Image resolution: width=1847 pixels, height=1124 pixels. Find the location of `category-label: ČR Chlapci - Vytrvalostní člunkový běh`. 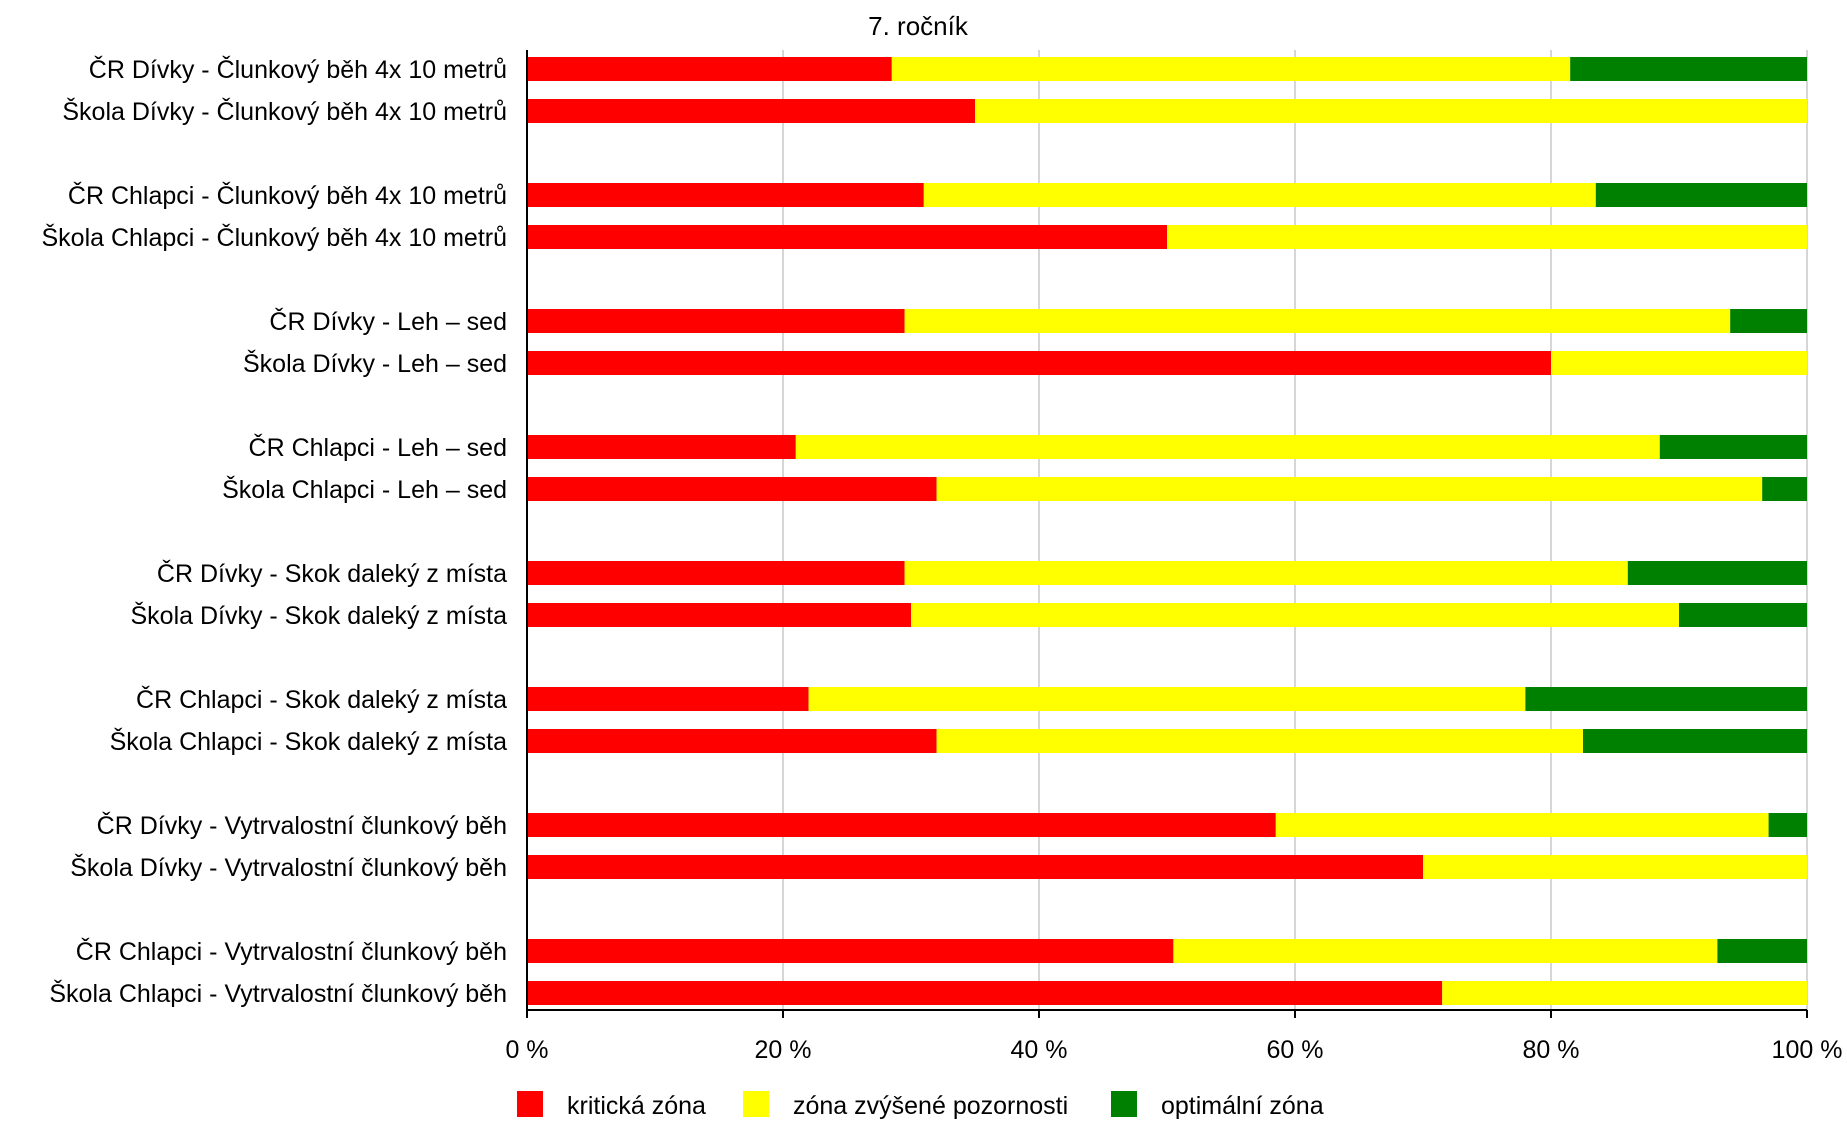

category-label: ČR Chlapci - Vytrvalostní člunkový běh is located at coordinates (291, 951).